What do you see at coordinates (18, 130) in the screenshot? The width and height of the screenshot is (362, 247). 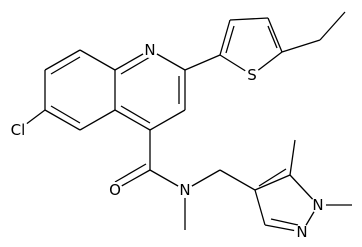 I see `atom-label: Cl` at bounding box center [18, 130].